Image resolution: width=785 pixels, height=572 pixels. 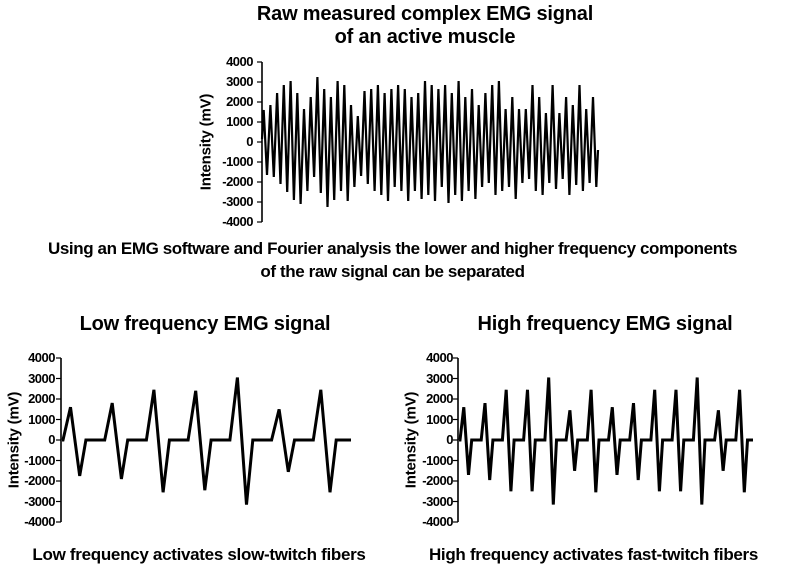 What do you see at coordinates (605, 441) in the screenshot?
I see `high-waveform-line` at bounding box center [605, 441].